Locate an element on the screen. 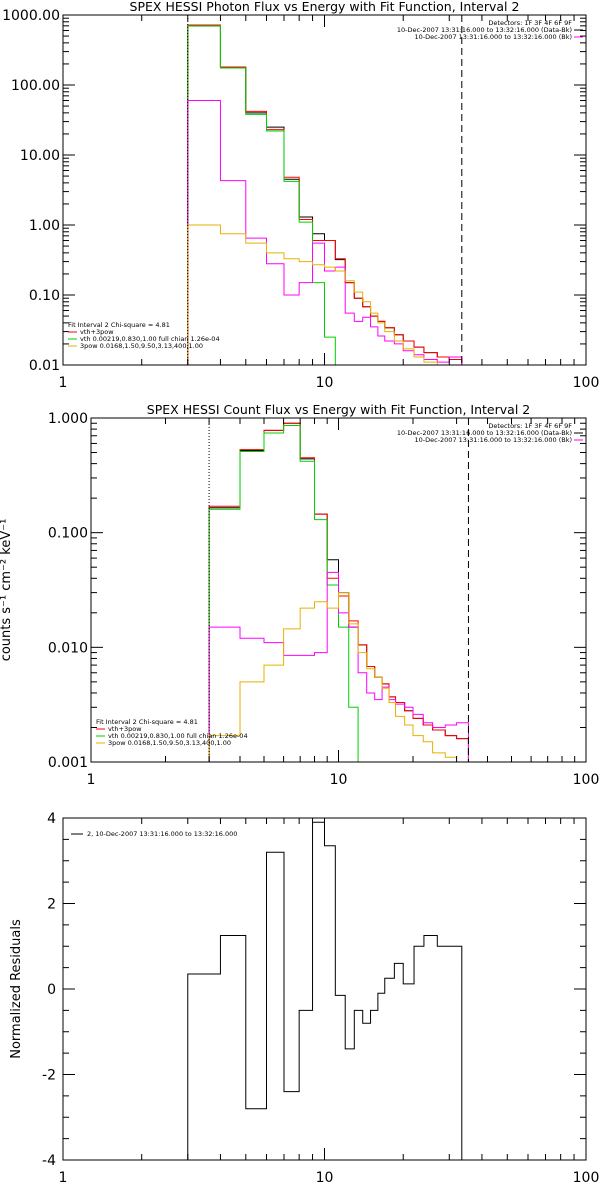 The image size is (600, 1200). y-tick-label: 4 is located at coordinates (51, 819).